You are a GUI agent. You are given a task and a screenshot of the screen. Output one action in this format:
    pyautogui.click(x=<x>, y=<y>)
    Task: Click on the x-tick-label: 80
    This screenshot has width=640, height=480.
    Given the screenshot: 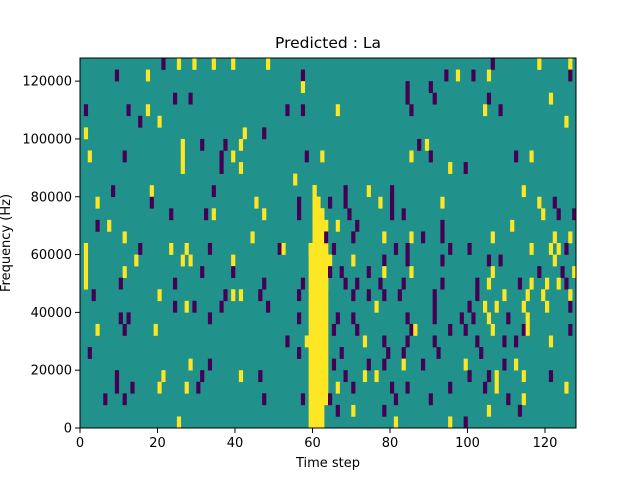 What is the action you would take?
    pyautogui.click(x=390, y=443)
    